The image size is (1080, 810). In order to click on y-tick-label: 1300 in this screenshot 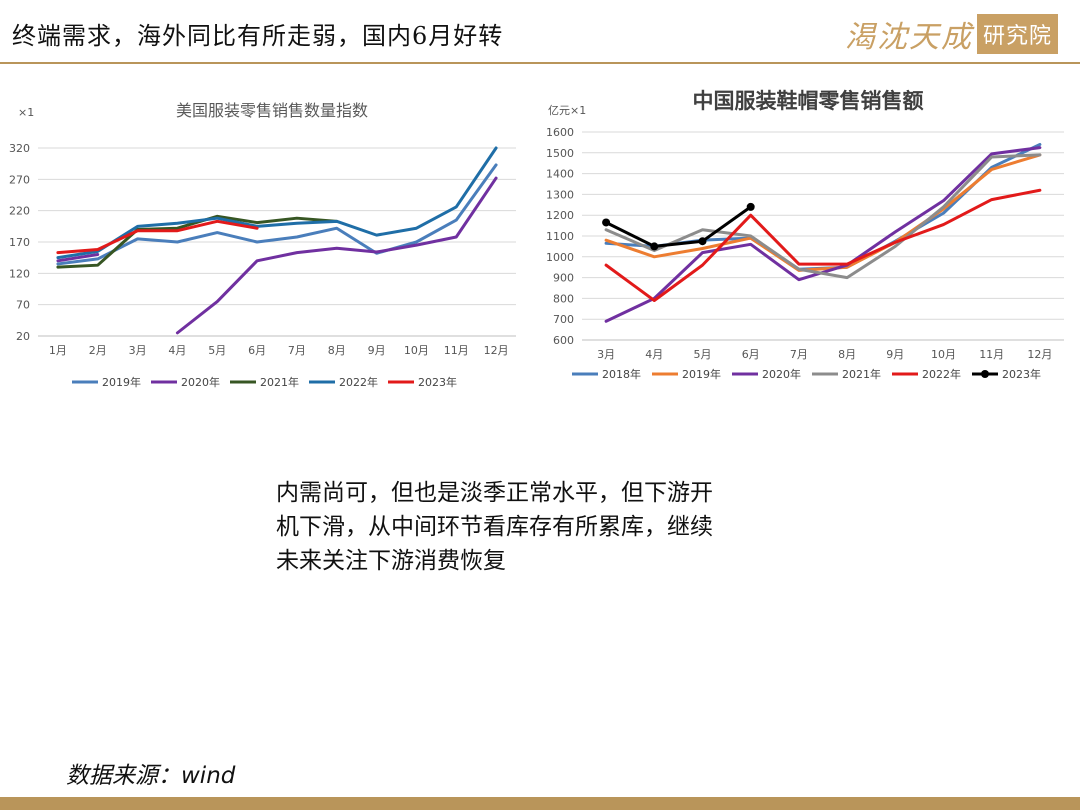, I will do `click(560, 194)`.